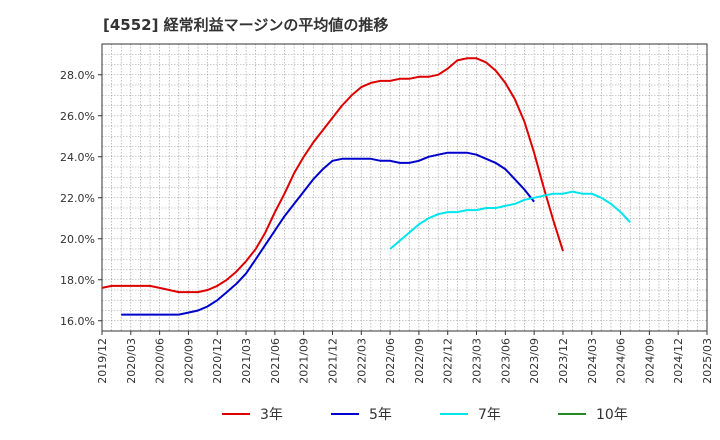 The height and width of the screenshot is (440, 720). Describe the element at coordinates (275, 361) in the screenshot. I see `x-tick-label: 2021/06` at that location.